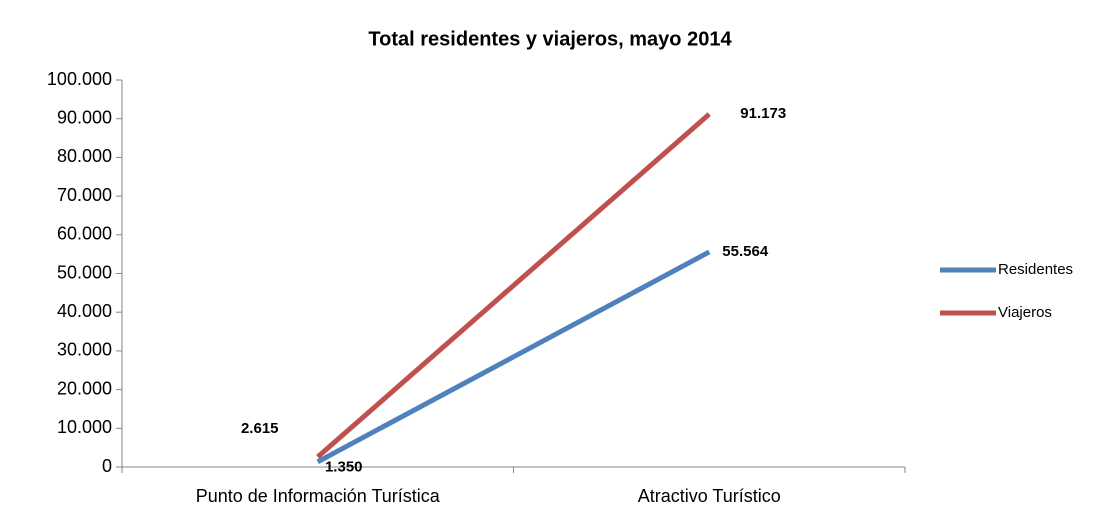 The image size is (1102, 512). Describe the element at coordinates (344, 467) in the screenshot. I see `data-label: 1.350` at that location.